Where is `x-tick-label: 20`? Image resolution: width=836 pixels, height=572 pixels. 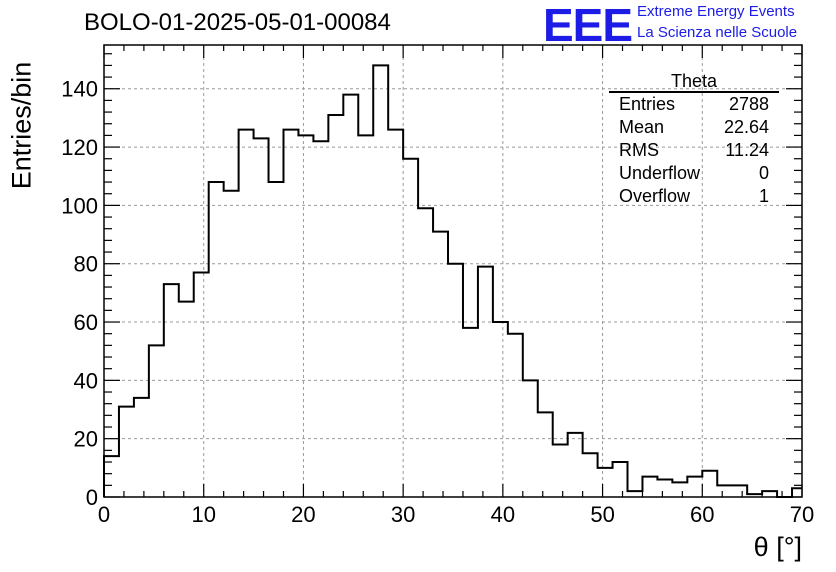
x-tick-label: 20 is located at coordinates (303, 514).